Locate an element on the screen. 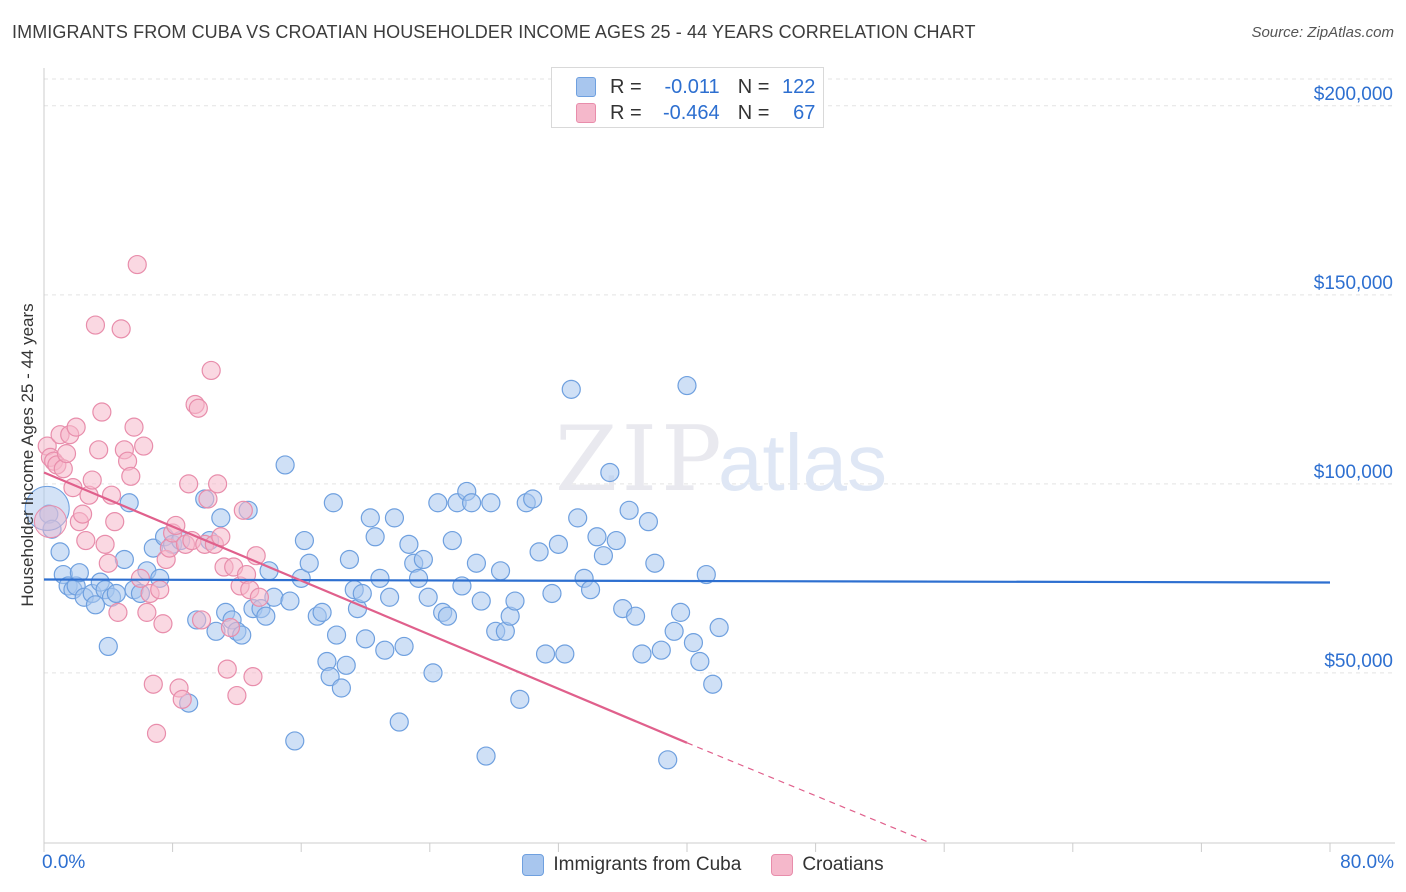 The image size is (1406, 892). y-tick-label-3: $200,000 is located at coordinates (1353, 94).